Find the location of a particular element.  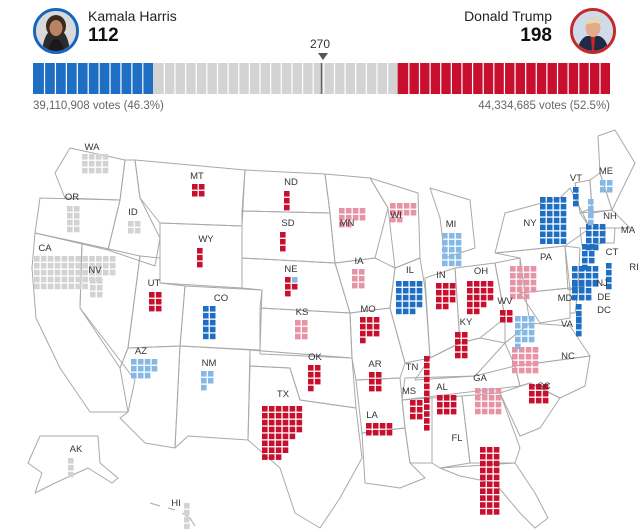

state-label-ma: MA is located at coordinates (628, 230).